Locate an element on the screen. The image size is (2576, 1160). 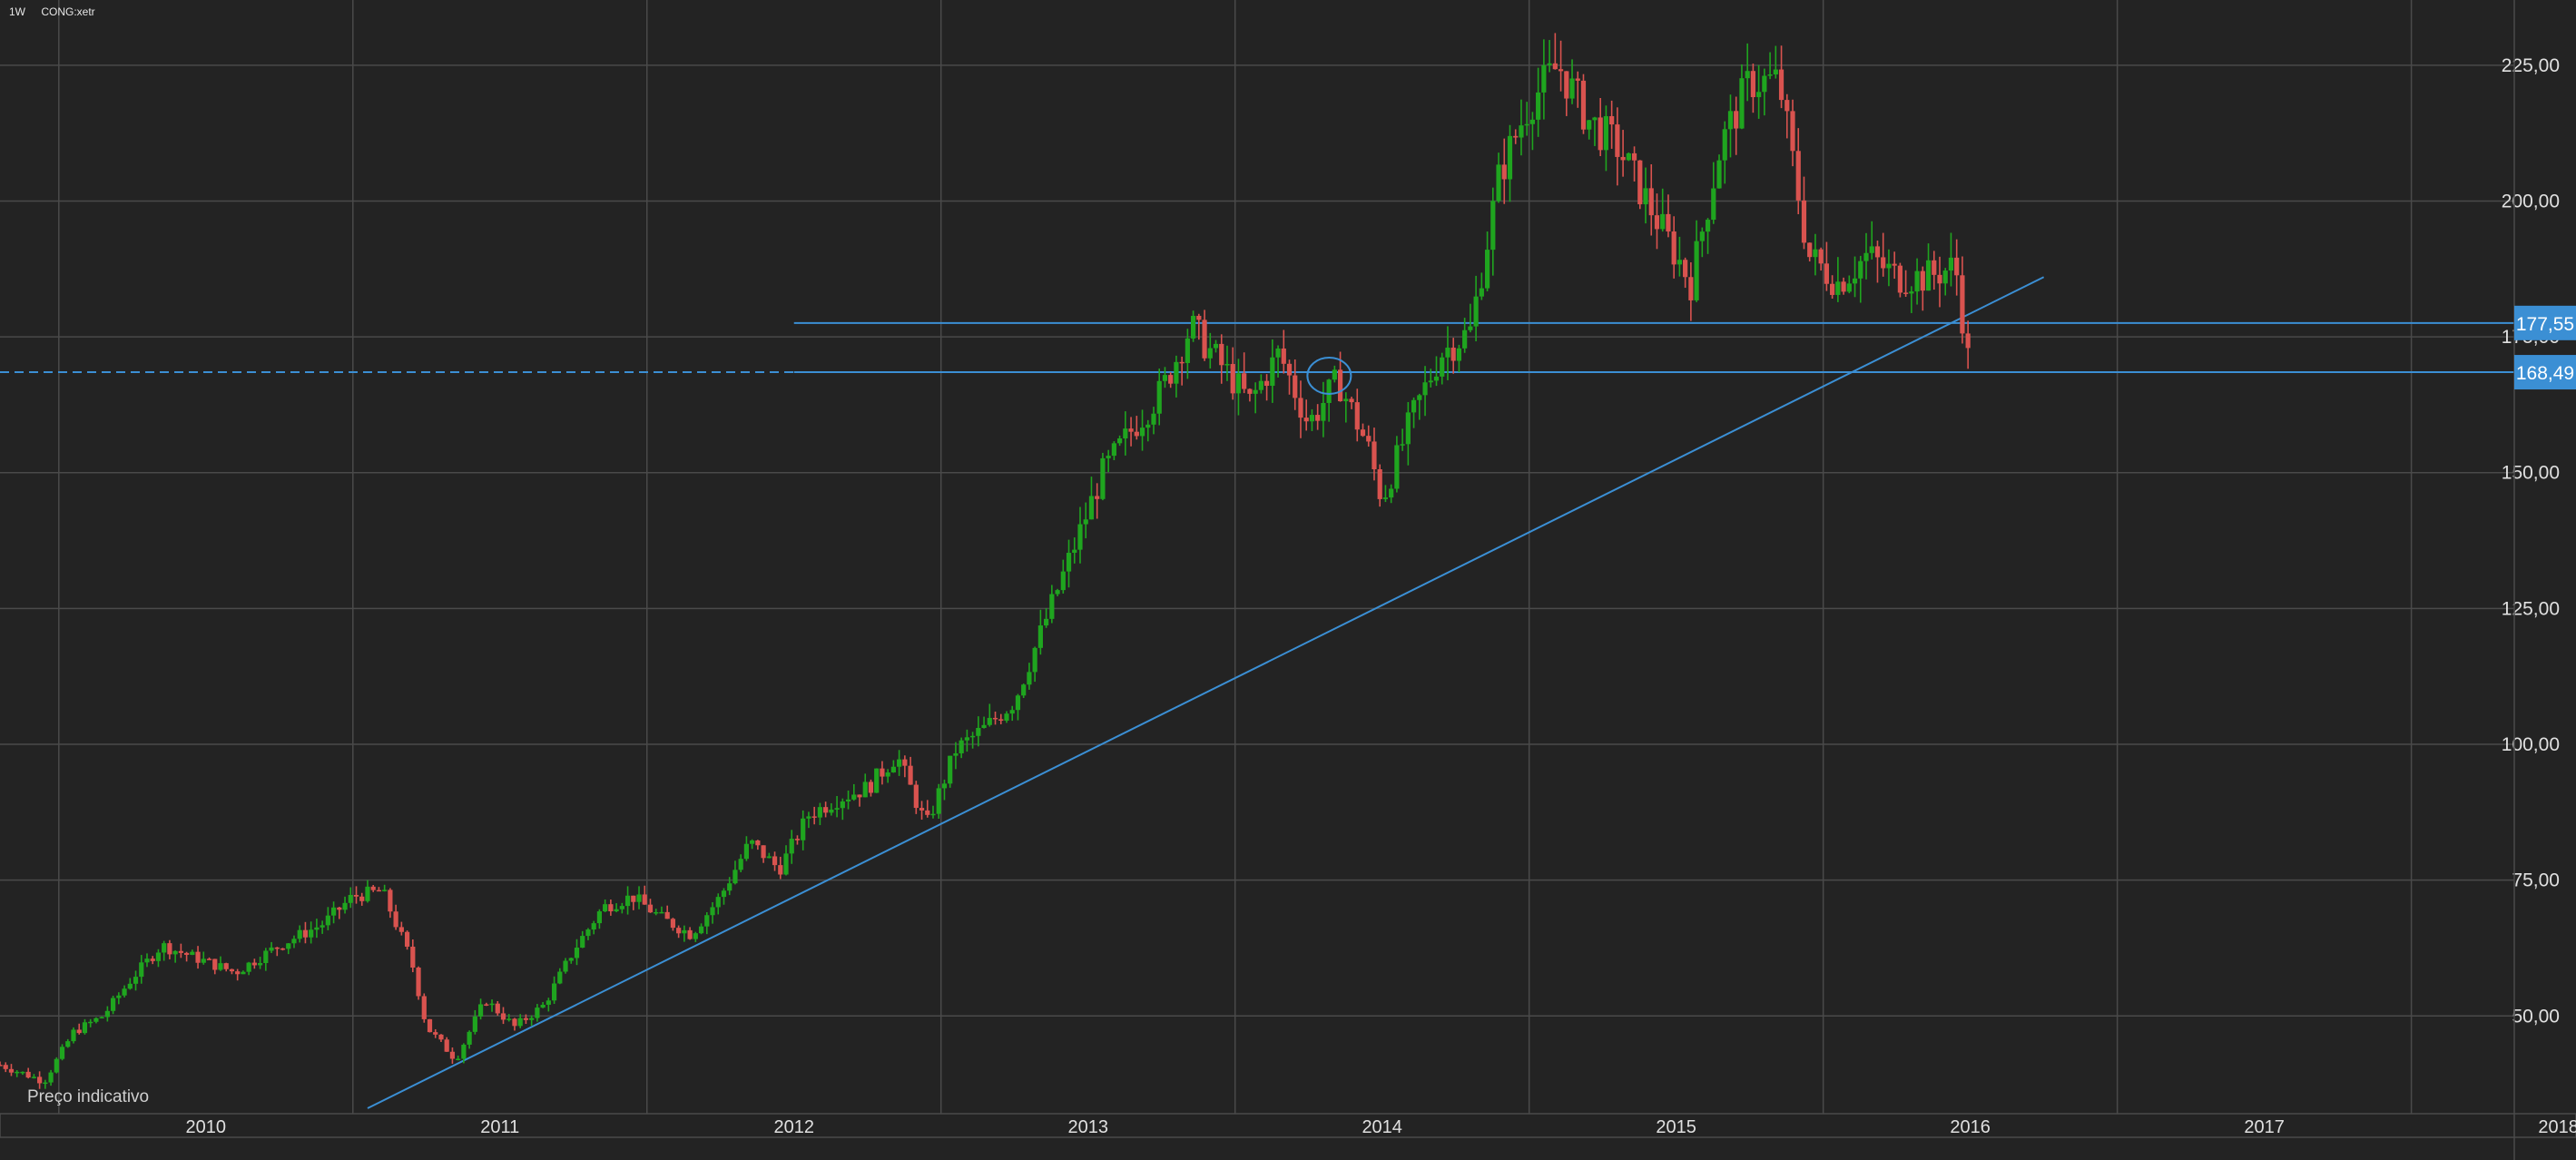
chart-header: 1W CONG:xetr is located at coordinates (58, 11).